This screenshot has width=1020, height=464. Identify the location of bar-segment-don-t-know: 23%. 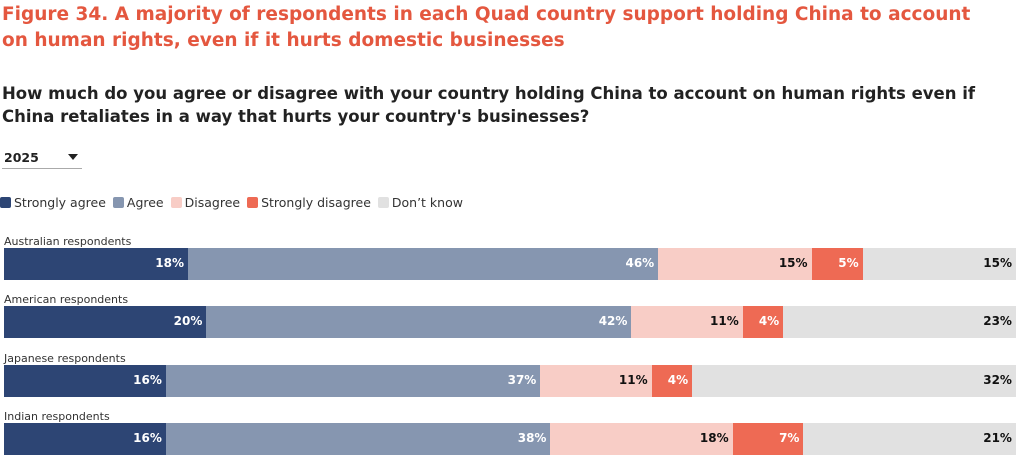
(899, 322).